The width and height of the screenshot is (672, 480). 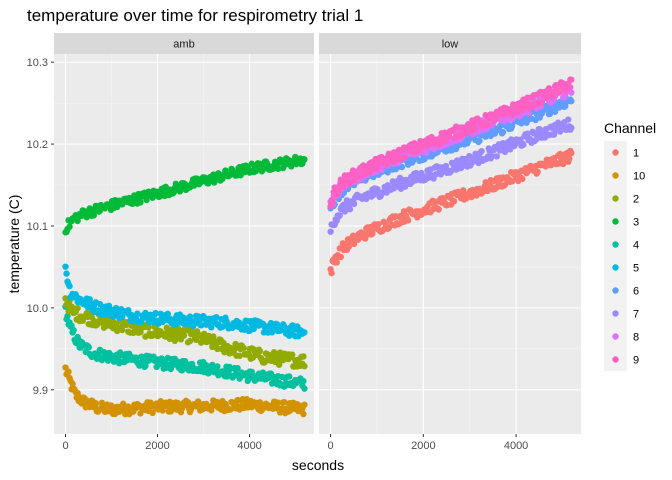 I want to click on x-tick-label-low: 4000, so click(x=516, y=446).